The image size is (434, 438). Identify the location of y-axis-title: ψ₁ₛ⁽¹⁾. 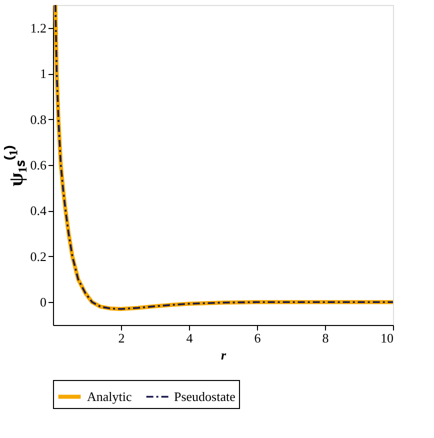
(15, 165).